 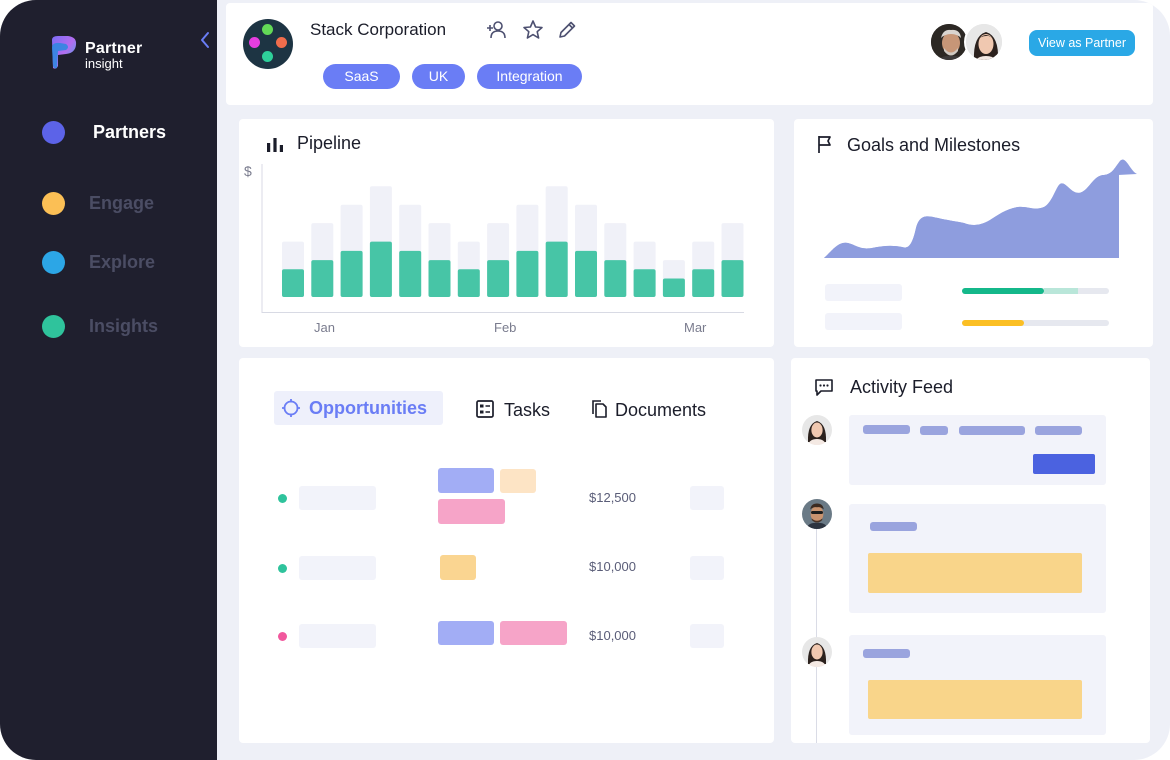 What do you see at coordinates (502, 238) in the screenshot?
I see `pipeline-chart` at bounding box center [502, 238].